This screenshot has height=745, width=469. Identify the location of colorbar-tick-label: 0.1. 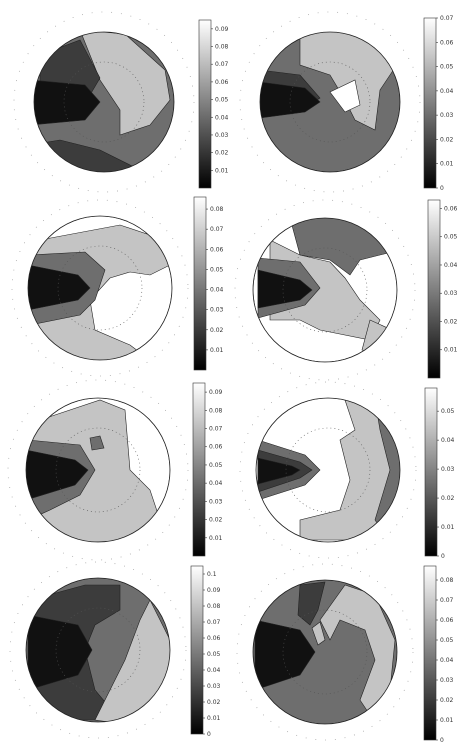
(212, 574).